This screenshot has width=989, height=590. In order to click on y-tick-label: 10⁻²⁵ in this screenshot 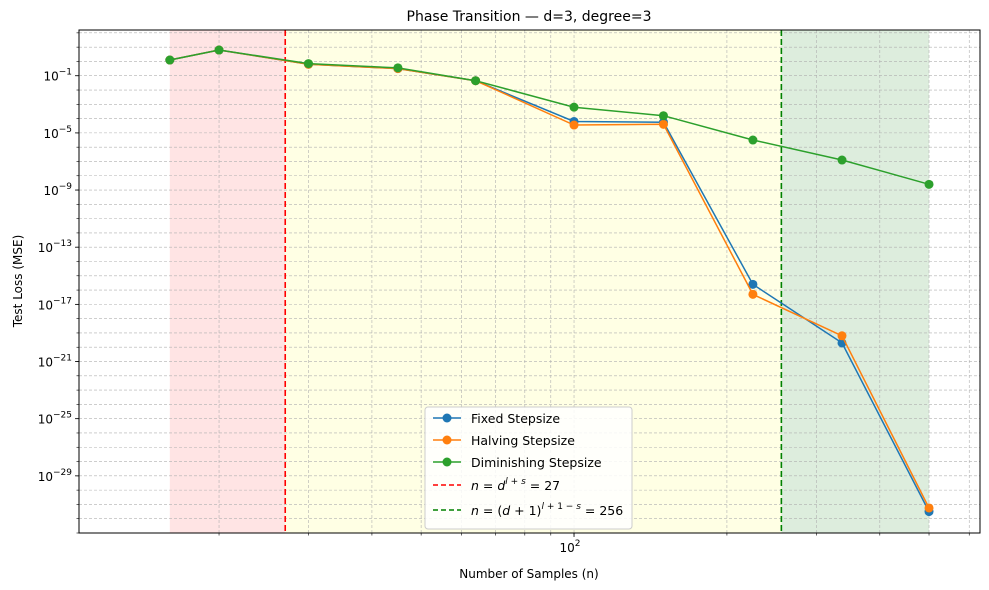, I will do `click(55, 419)`.